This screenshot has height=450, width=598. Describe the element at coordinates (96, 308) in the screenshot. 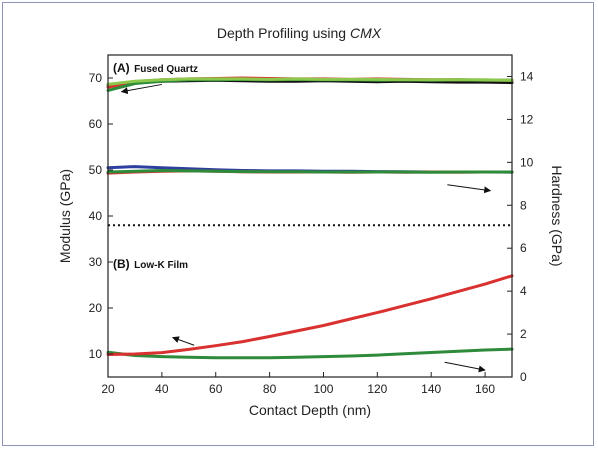

I see `y-left-tick-label: 20` at that location.